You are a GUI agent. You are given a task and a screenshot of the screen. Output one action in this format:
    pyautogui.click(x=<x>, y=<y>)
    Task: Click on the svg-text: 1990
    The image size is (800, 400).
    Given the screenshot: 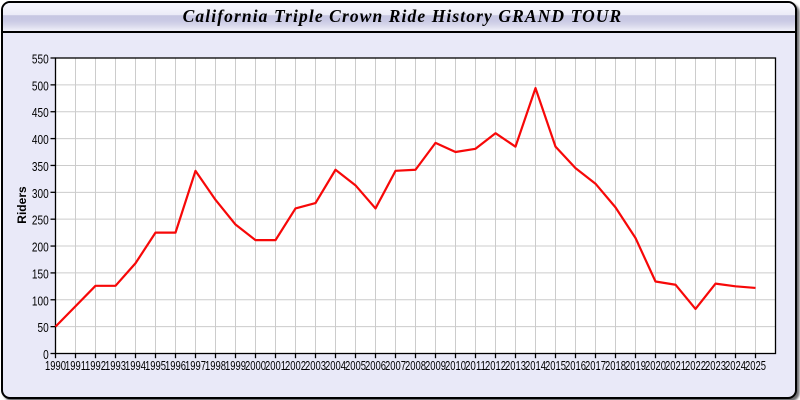 What is the action you would take?
    pyautogui.click(x=55, y=365)
    